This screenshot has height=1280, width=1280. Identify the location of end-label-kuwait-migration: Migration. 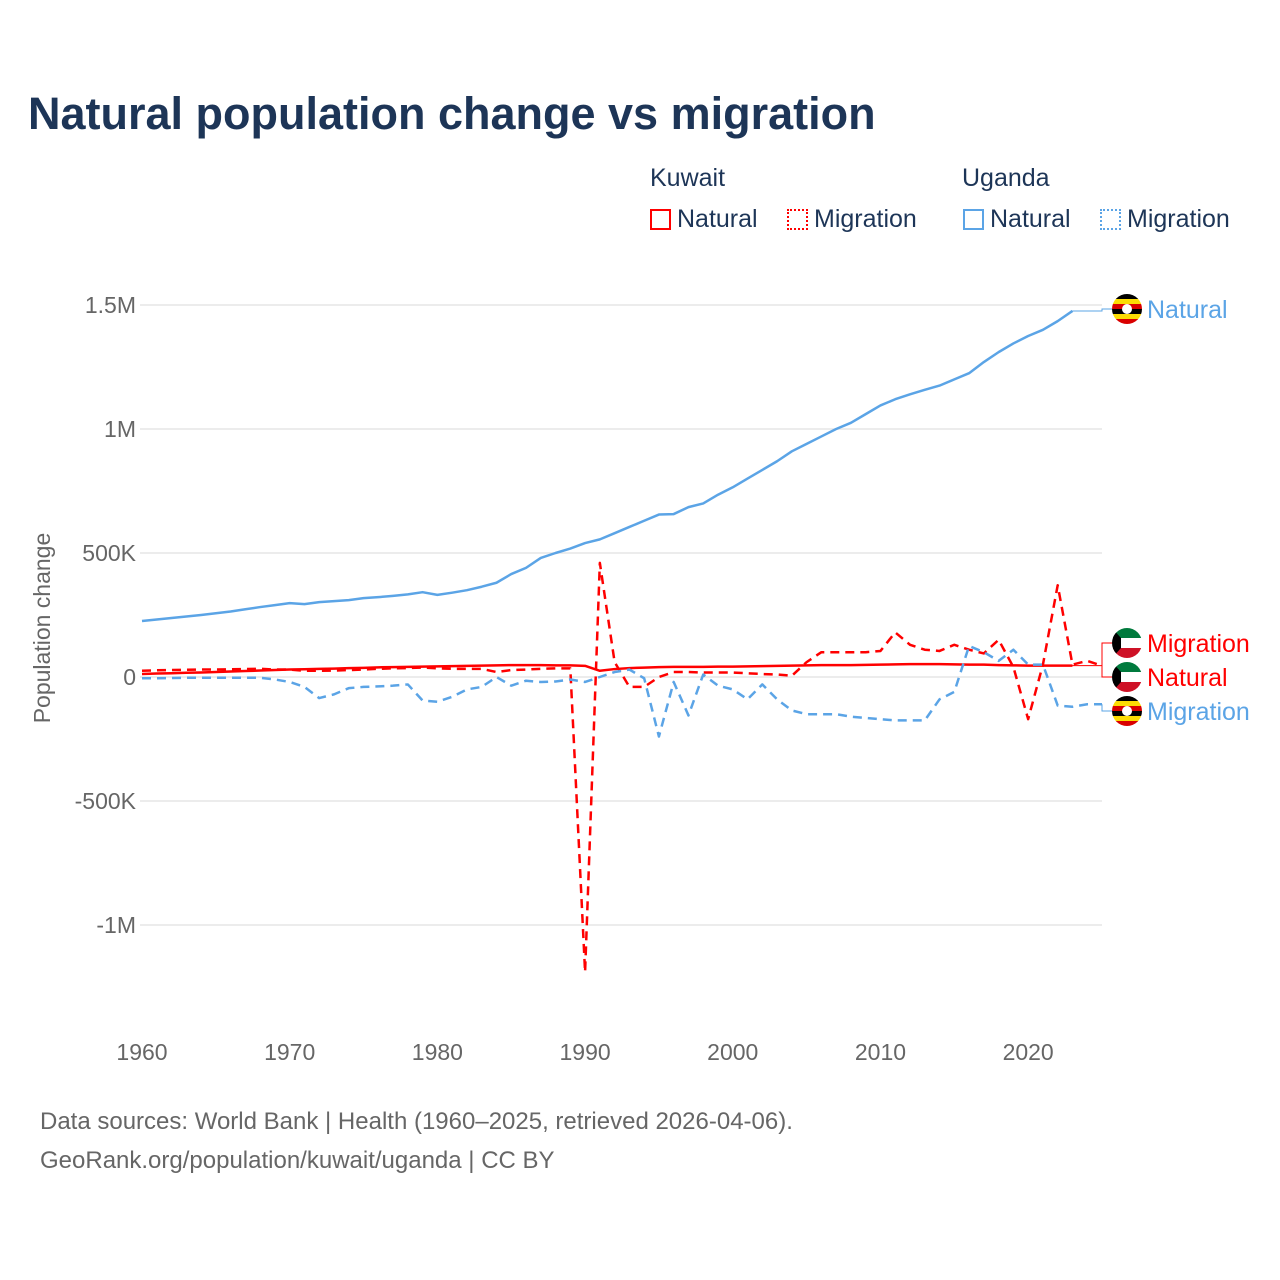
(1198, 644).